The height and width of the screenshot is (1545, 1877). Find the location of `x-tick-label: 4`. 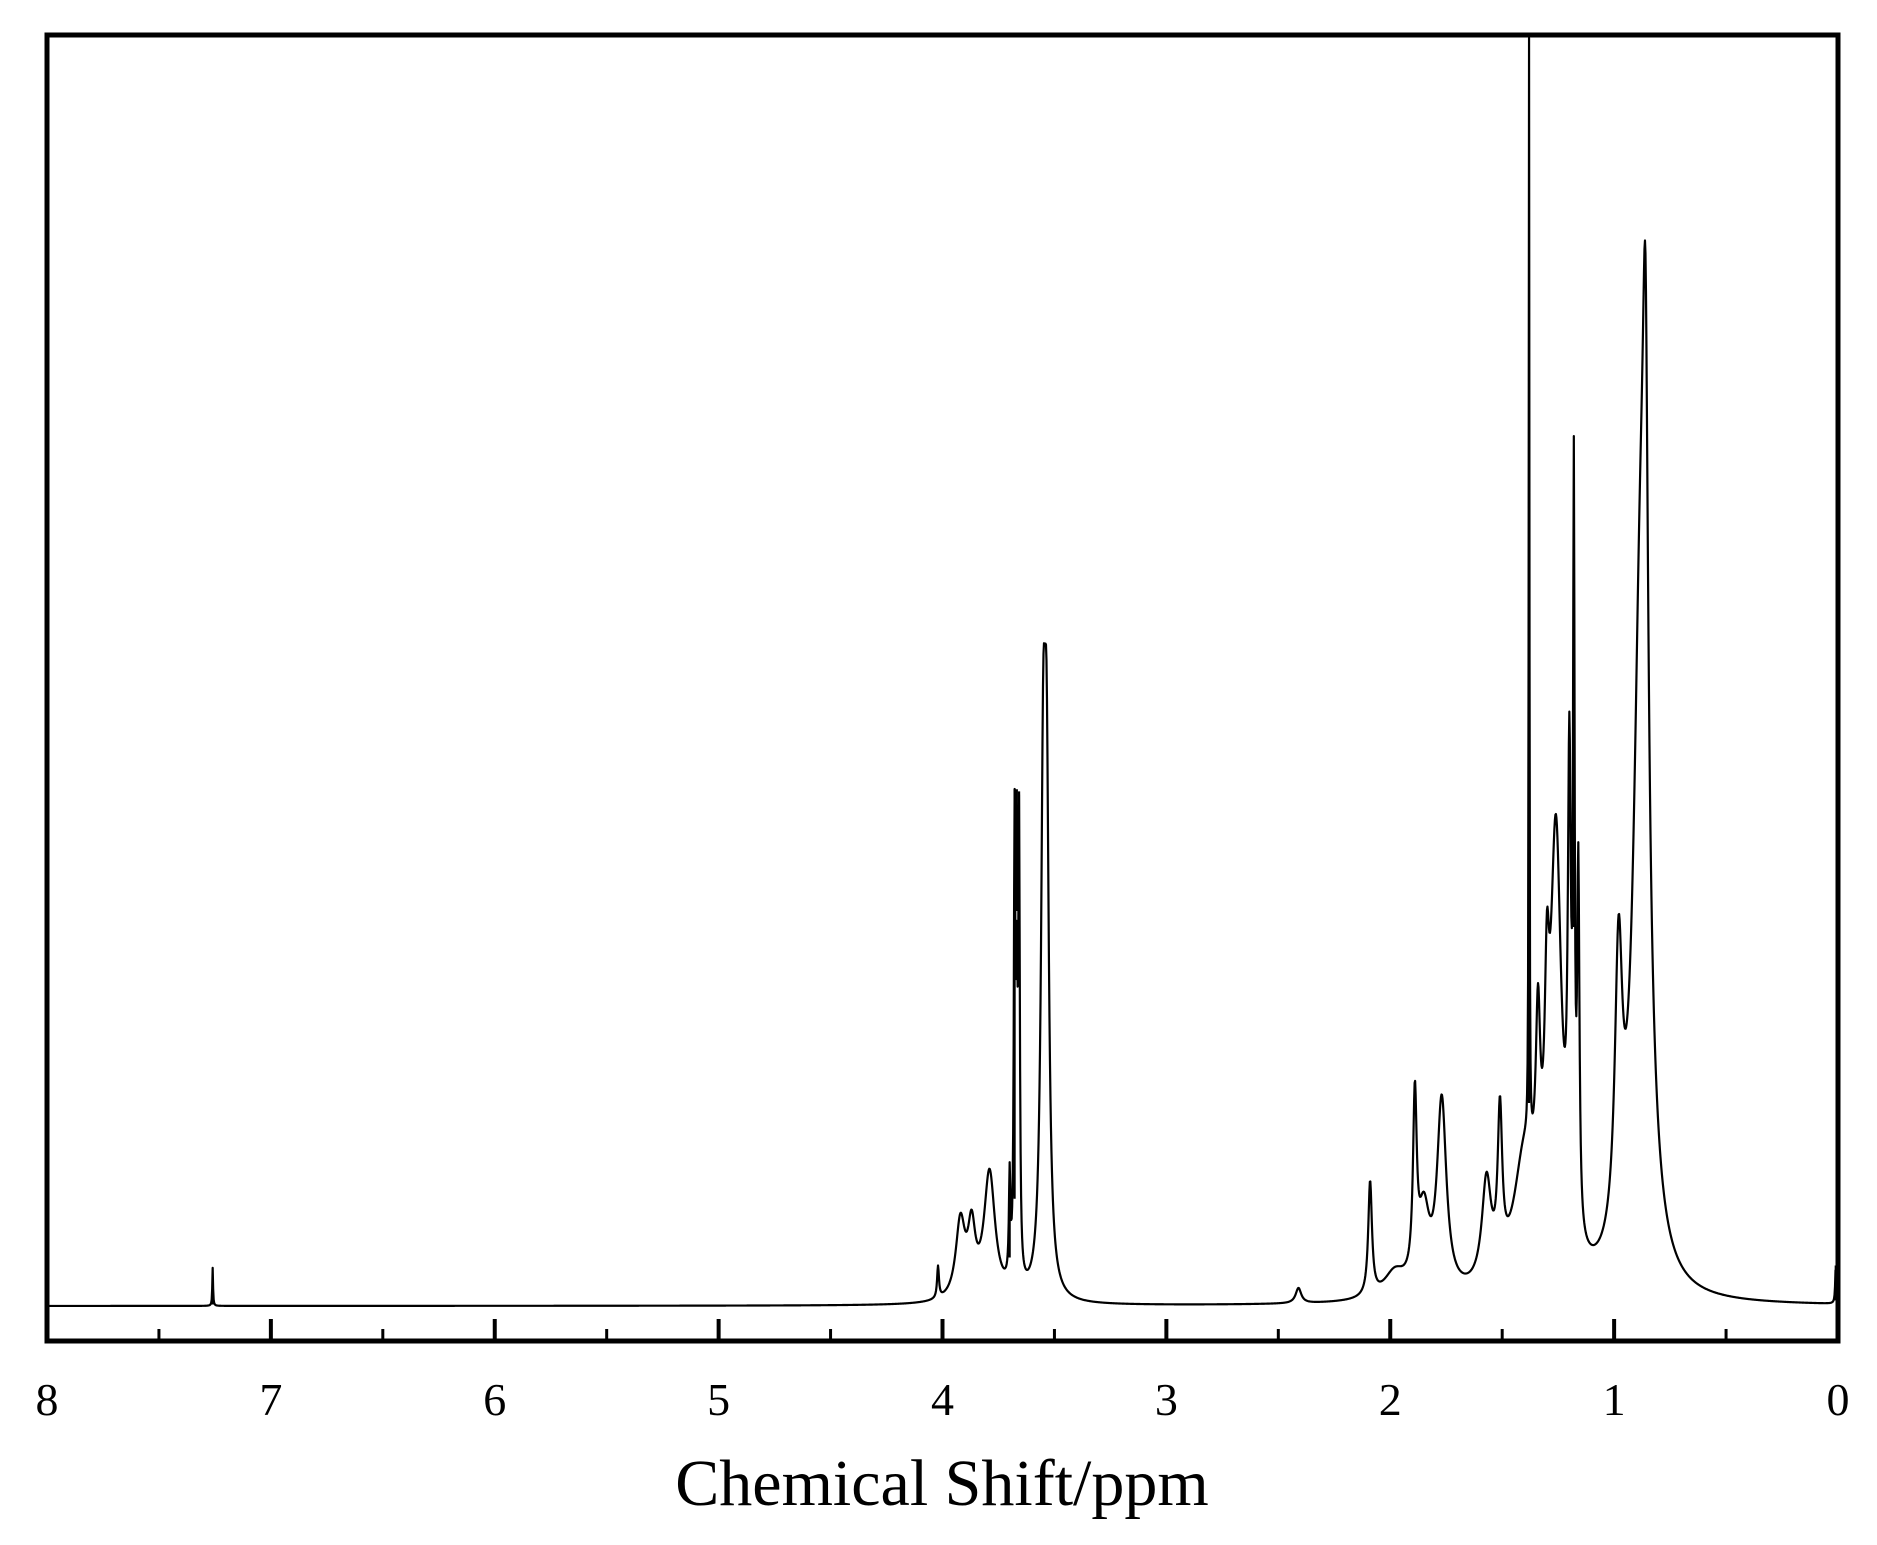

x-tick-label: 4 is located at coordinates (942, 1399).